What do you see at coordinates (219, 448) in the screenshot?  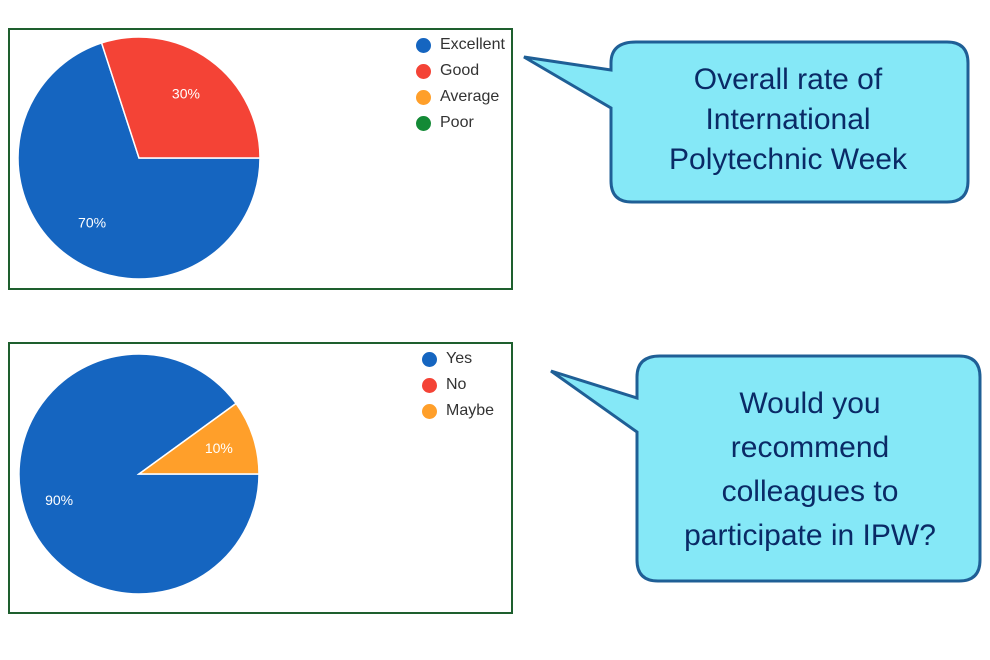 I see `pie-label-maybe: 10%` at bounding box center [219, 448].